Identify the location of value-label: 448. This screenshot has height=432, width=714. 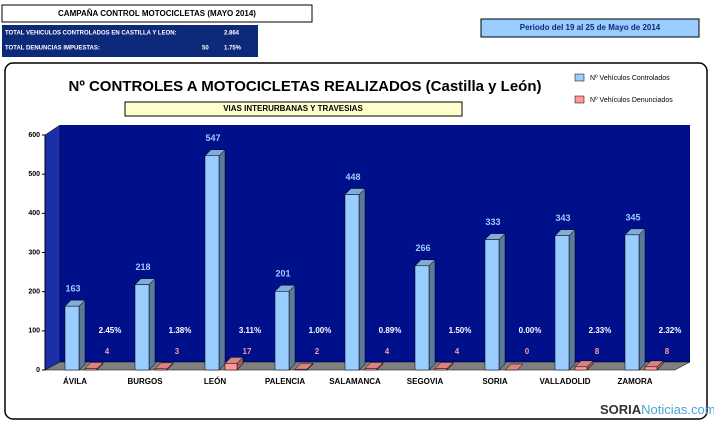
(352, 177).